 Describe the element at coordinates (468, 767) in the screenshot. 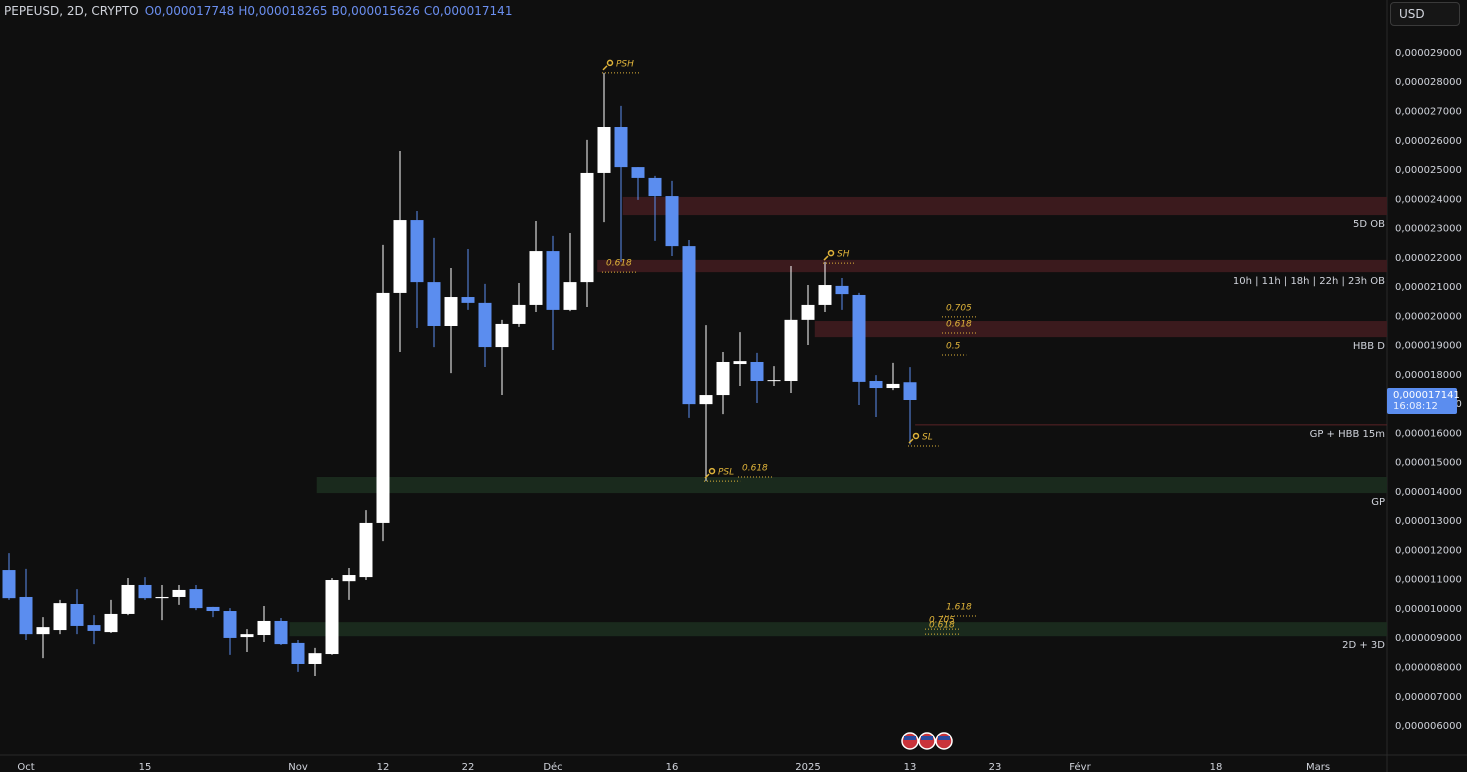

I see `x-tick-label: 22` at that location.